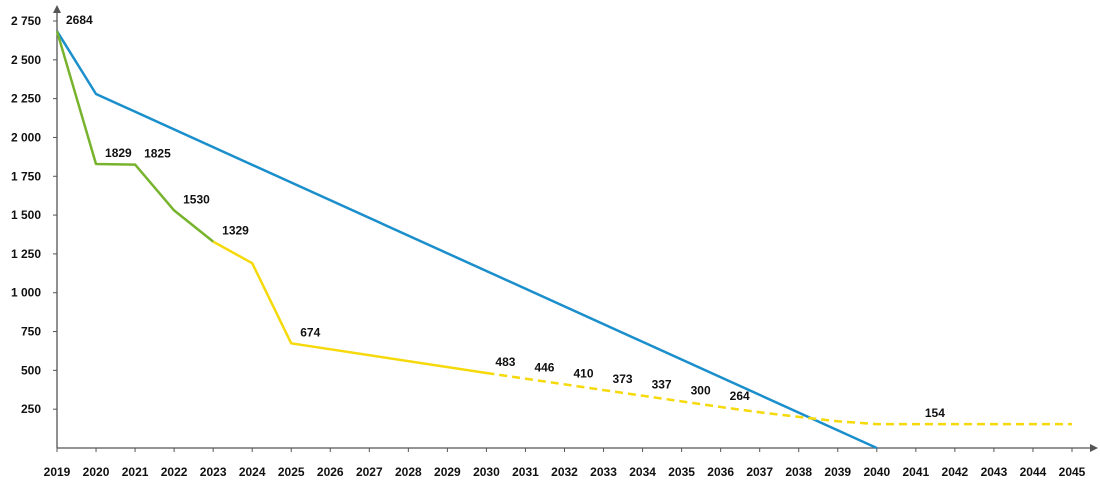  I want to click on y-tick-label: 250, so click(31, 409).